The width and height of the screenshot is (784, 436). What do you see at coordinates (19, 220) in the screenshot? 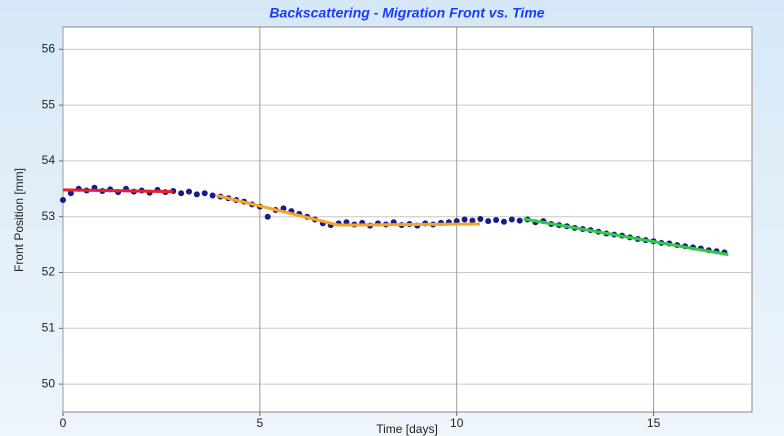
I see `y-axis-label: Front Position [mm]` at bounding box center [19, 220].